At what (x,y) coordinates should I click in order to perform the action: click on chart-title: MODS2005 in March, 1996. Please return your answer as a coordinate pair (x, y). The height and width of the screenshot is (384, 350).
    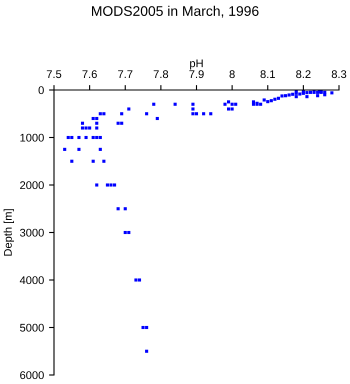
    Looking at the image, I should click on (175, 12).